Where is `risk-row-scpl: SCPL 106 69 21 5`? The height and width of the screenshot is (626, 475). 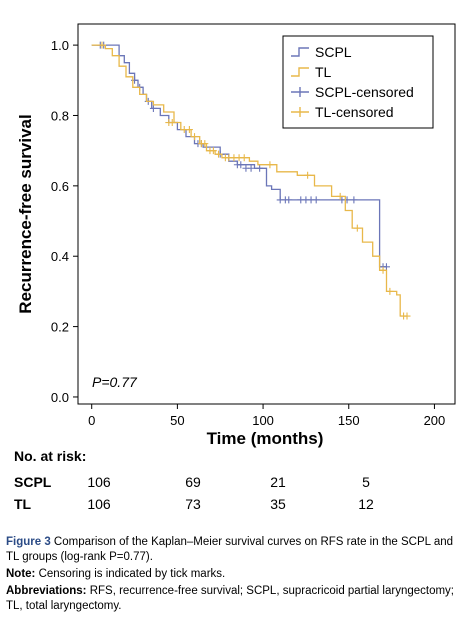 risk-row-scpl: SCPL 106 69 21 5 is located at coordinates (244, 485).